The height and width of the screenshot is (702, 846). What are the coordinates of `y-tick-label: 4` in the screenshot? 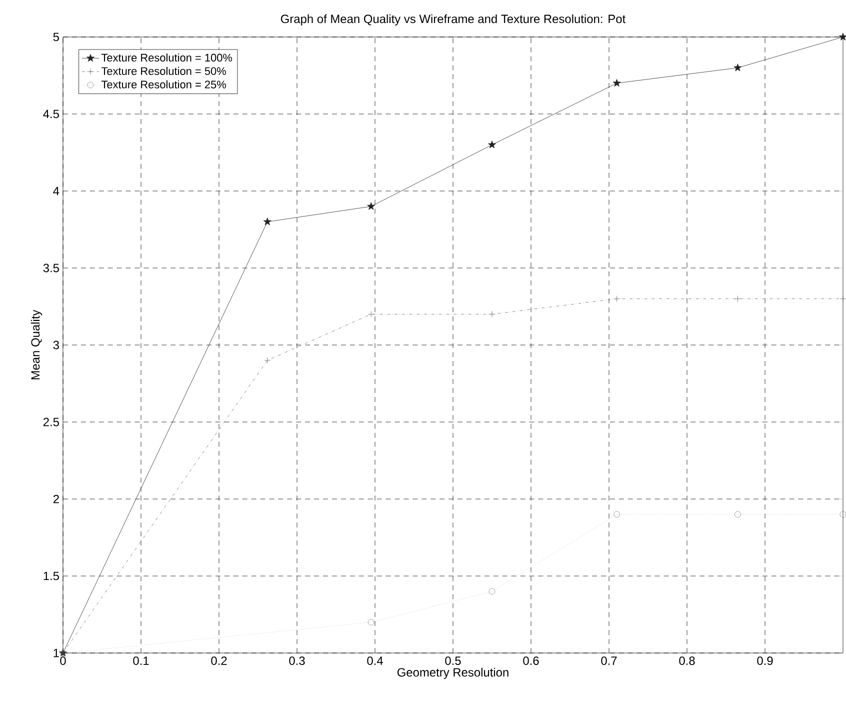 It's located at (56, 191).